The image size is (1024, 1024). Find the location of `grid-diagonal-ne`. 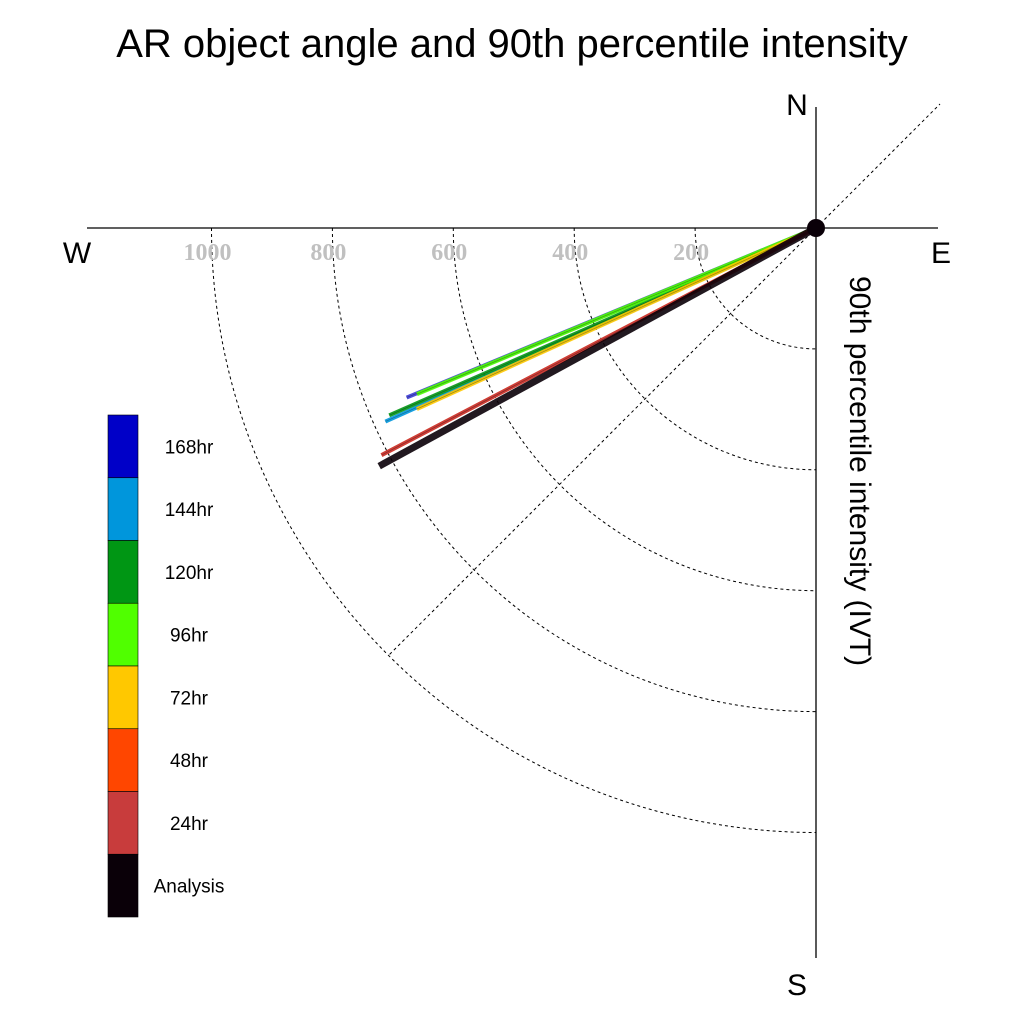

grid-diagonal-ne is located at coordinates (878, 166).